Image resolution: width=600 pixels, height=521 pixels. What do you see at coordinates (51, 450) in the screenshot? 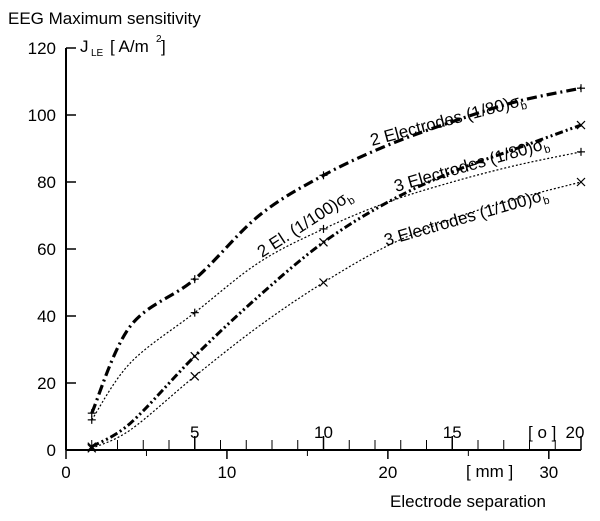
I see `y-tick-label: 0` at bounding box center [51, 450].